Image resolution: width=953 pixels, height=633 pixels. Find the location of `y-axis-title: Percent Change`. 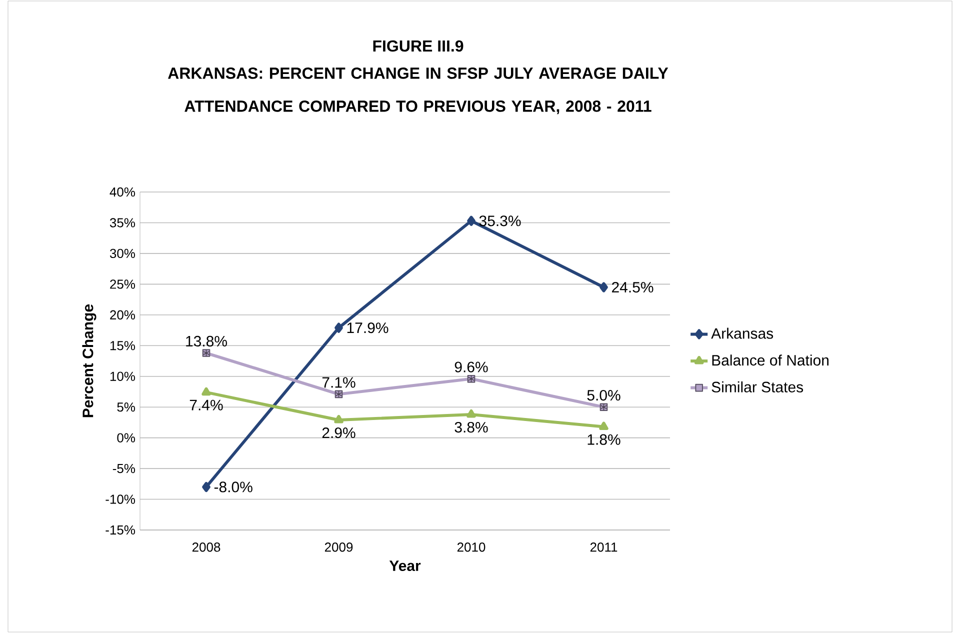

y-axis-title: Percent Change is located at coordinates (89, 361).